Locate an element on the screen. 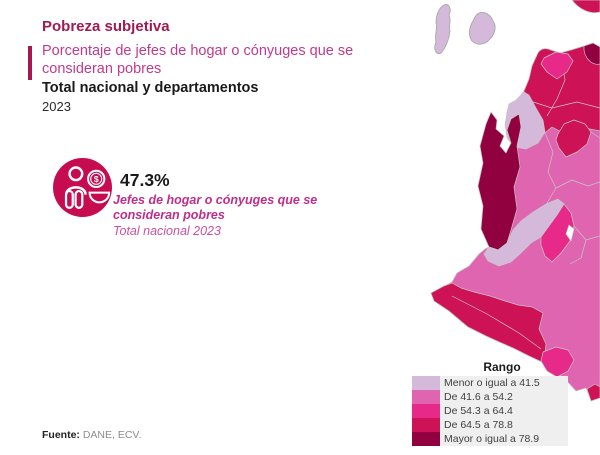  legend-item: De 54.3 a 64.4 is located at coordinates (490, 411).